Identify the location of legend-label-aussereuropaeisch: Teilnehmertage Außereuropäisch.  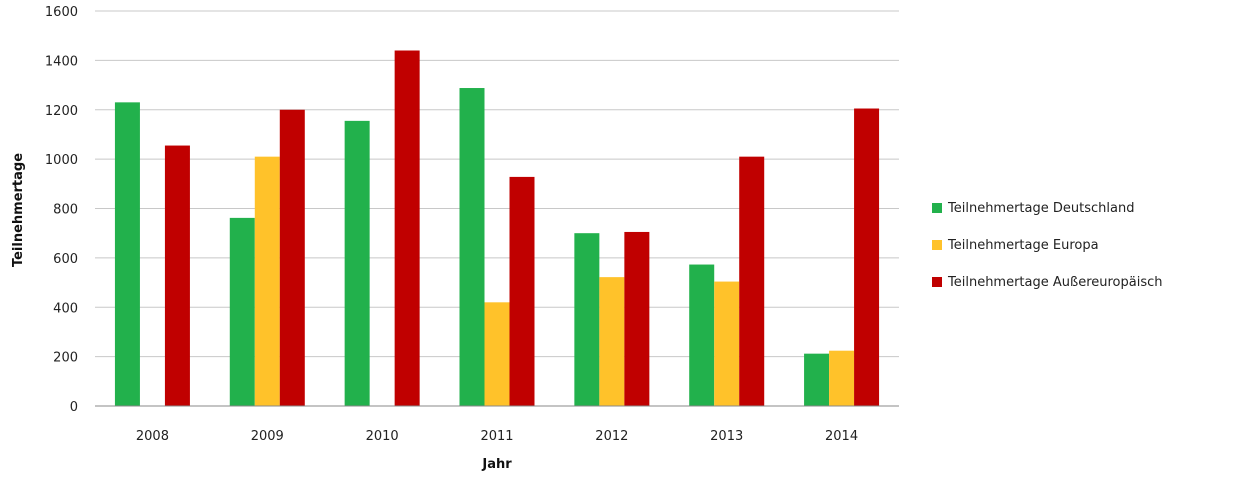
(1055, 282).